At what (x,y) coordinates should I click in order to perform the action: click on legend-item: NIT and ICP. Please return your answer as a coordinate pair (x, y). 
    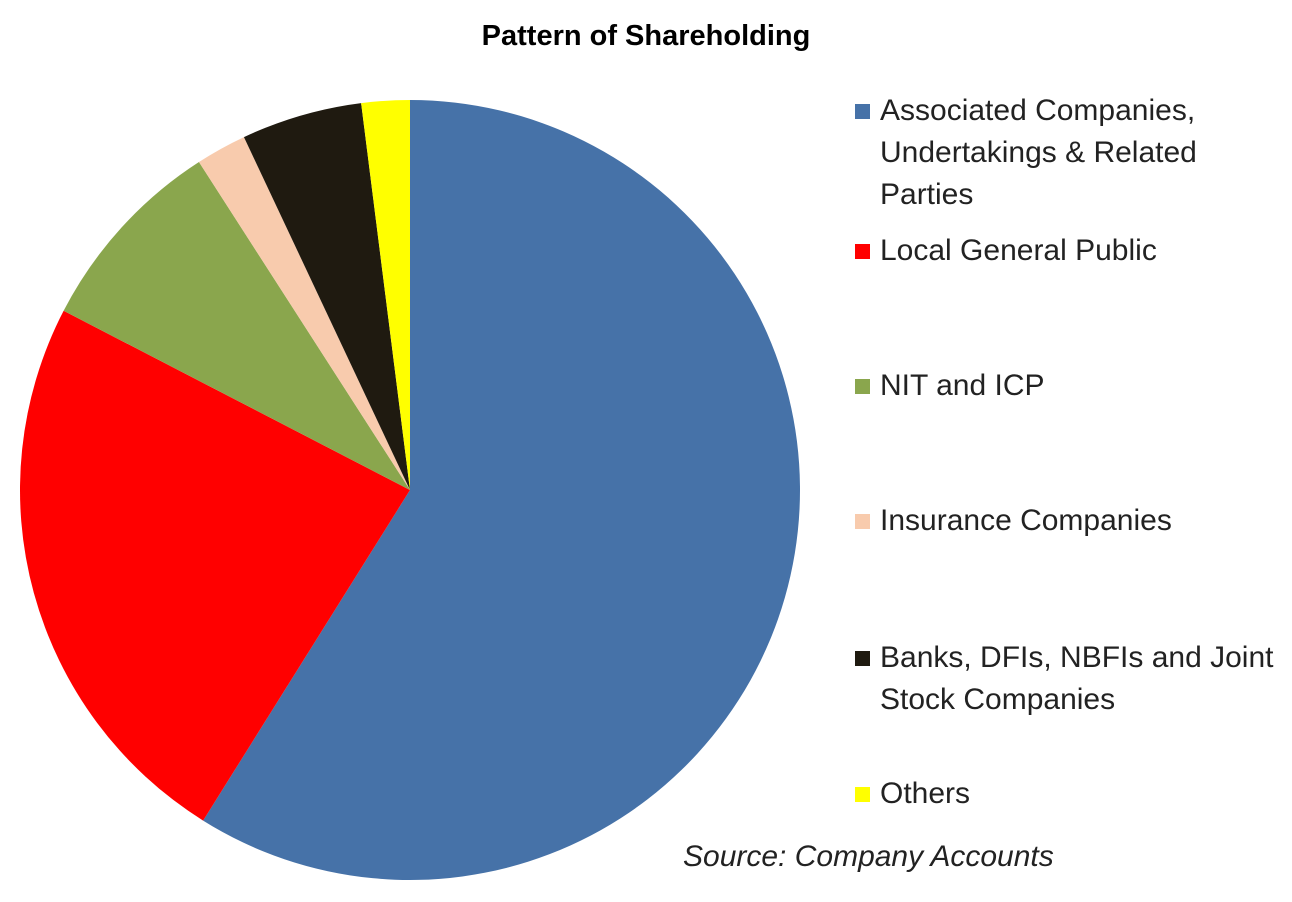
    Looking at the image, I should click on (1070, 386).